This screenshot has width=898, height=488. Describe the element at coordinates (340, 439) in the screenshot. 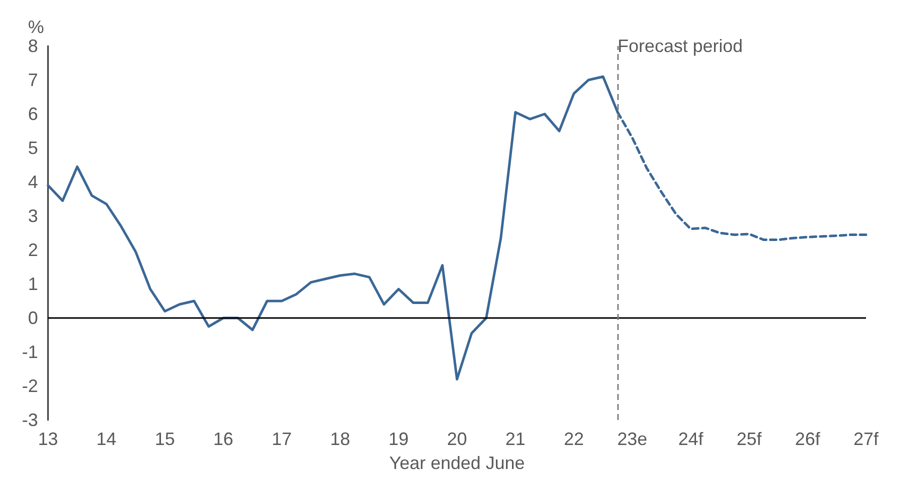

I see `x-tick-label: 18` at that location.